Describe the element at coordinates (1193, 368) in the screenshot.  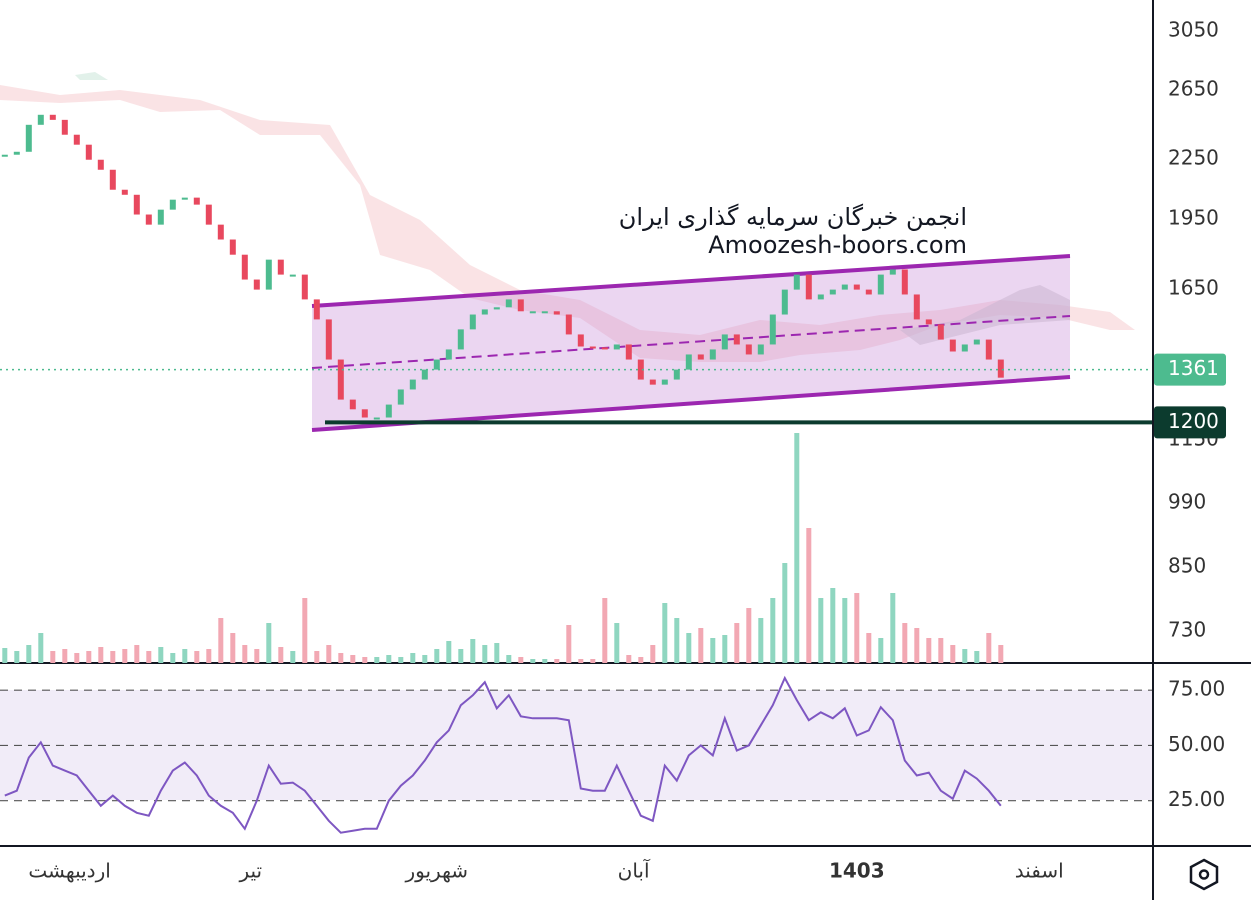
I see `price-level-label: 1361` at that location.